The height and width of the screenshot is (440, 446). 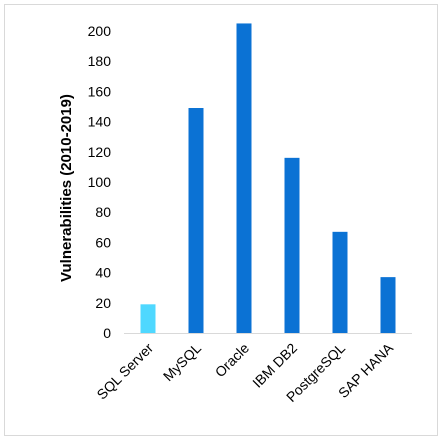 I want to click on y-tick-label: 100, so click(x=100, y=182).